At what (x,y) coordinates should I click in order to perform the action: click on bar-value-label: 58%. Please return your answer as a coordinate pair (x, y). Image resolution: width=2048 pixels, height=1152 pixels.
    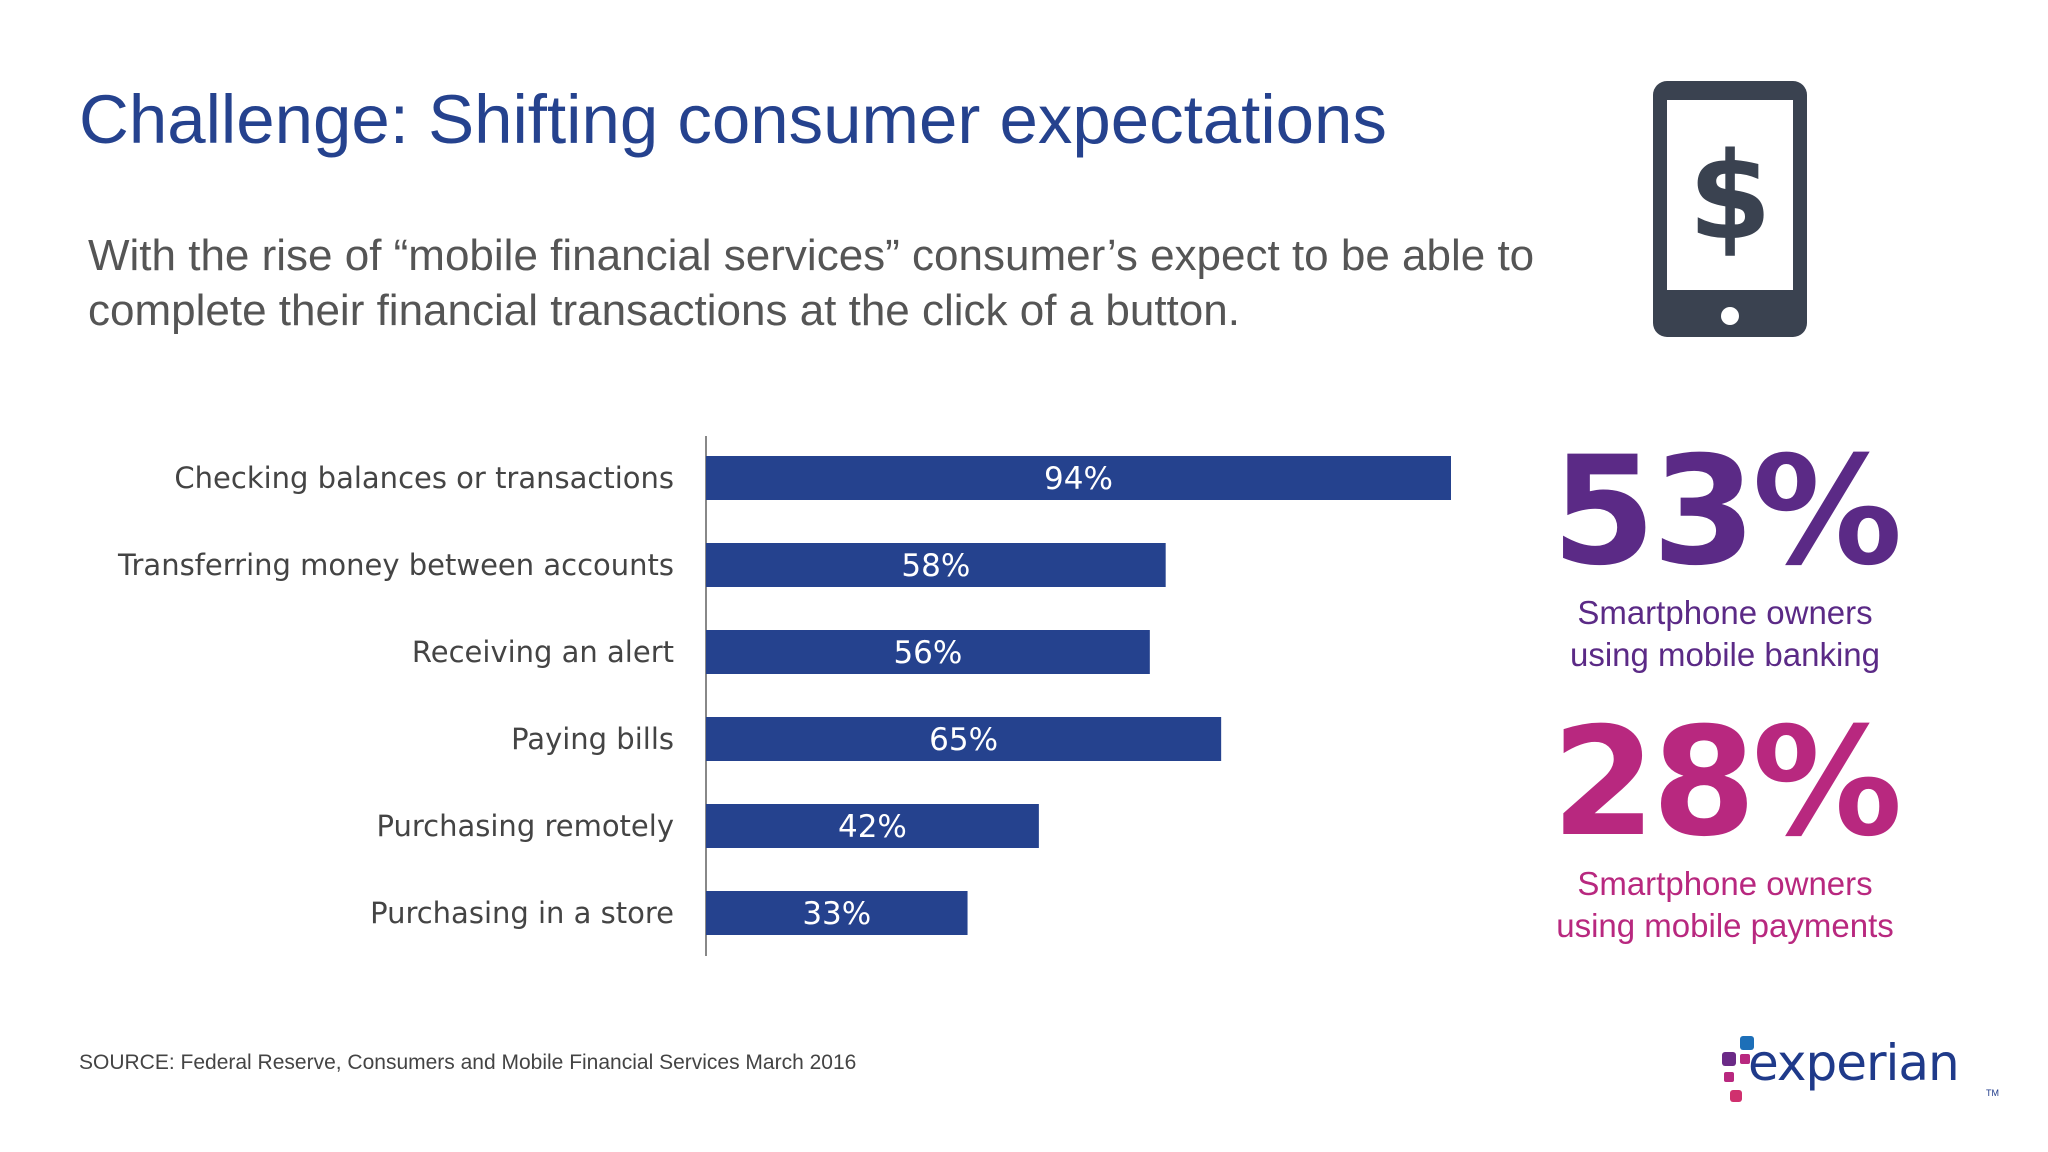
    Looking at the image, I should click on (935, 566).